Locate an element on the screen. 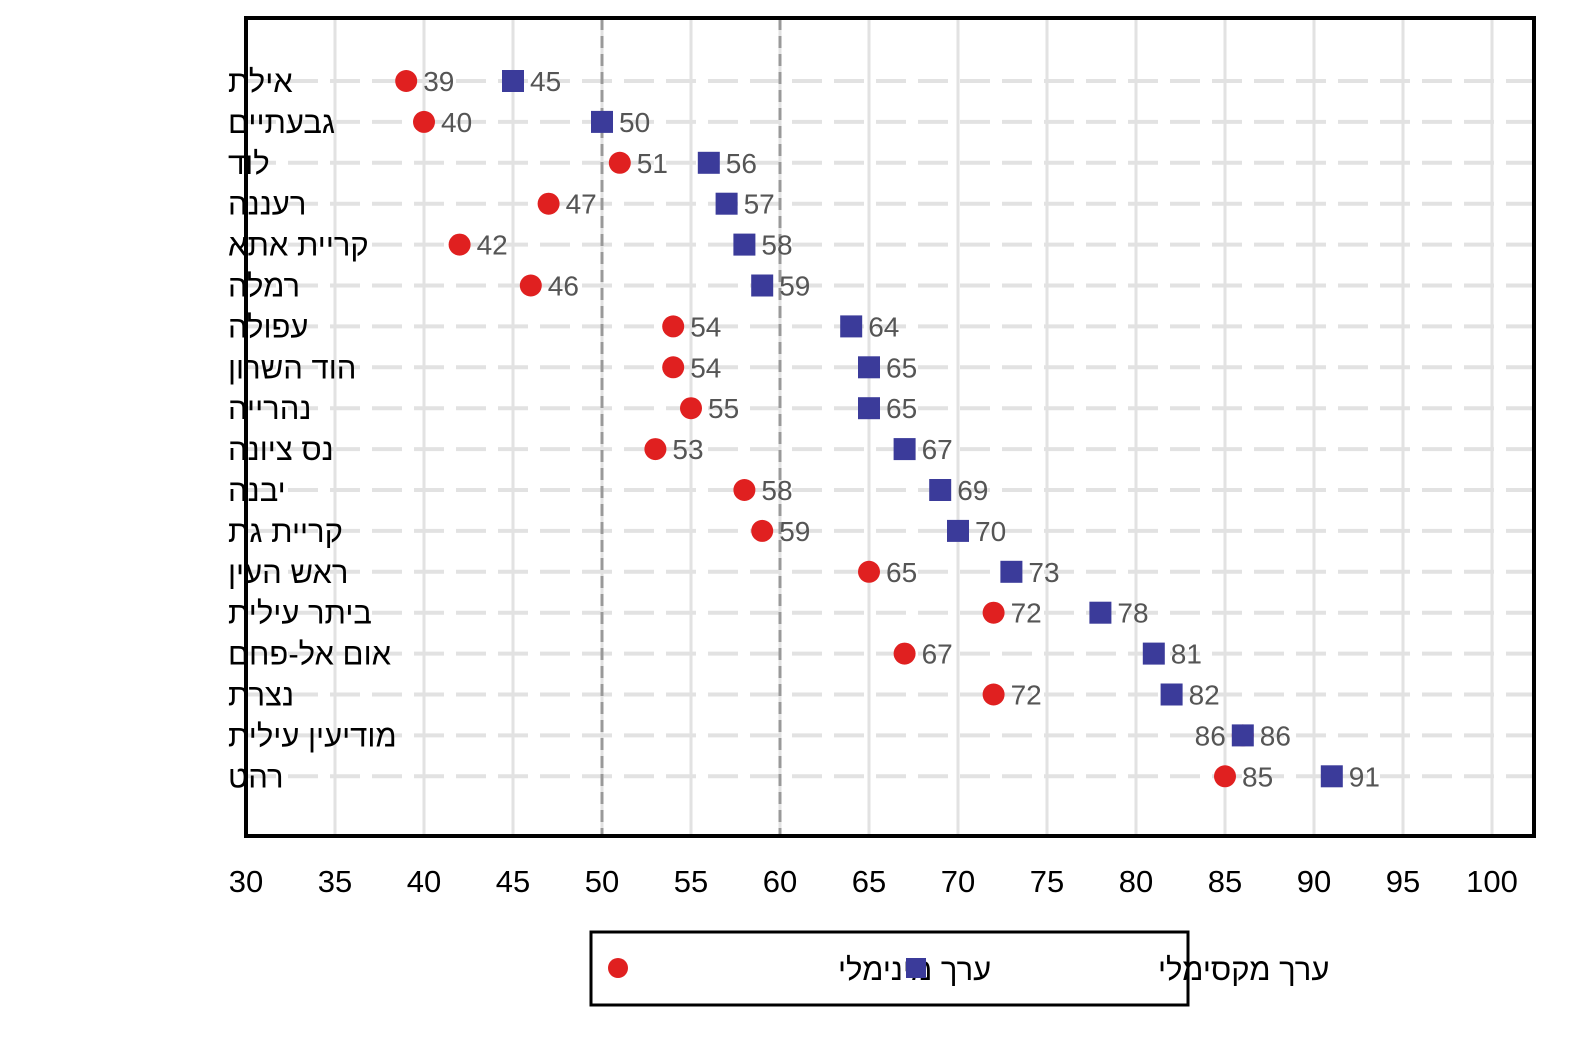  y-category-label: גבעתיים is located at coordinates (281, 122).